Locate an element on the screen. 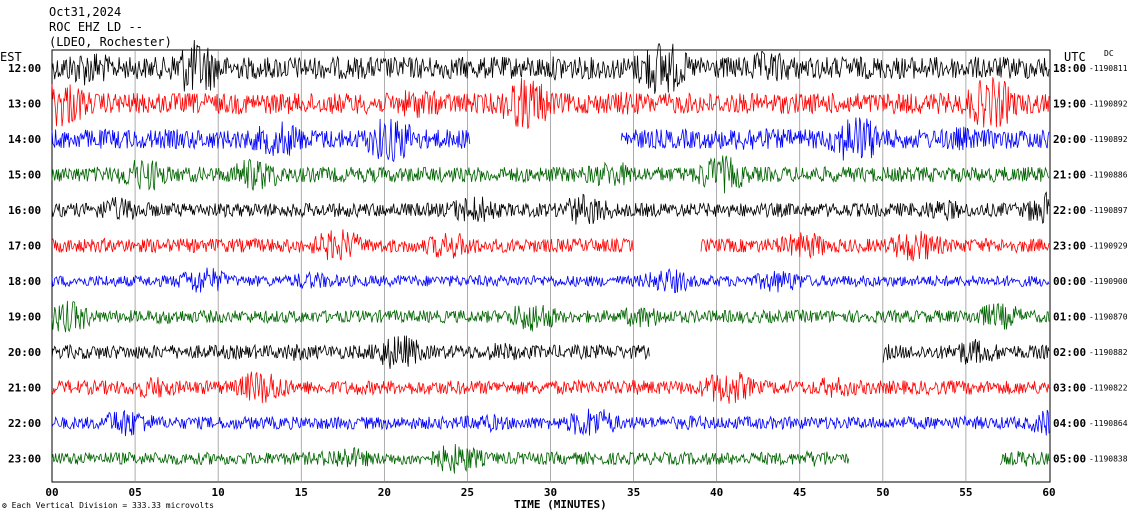 Image resolution: width=1130 pixels, height=519 pixels. trace-22:00 is located at coordinates (550, 422).